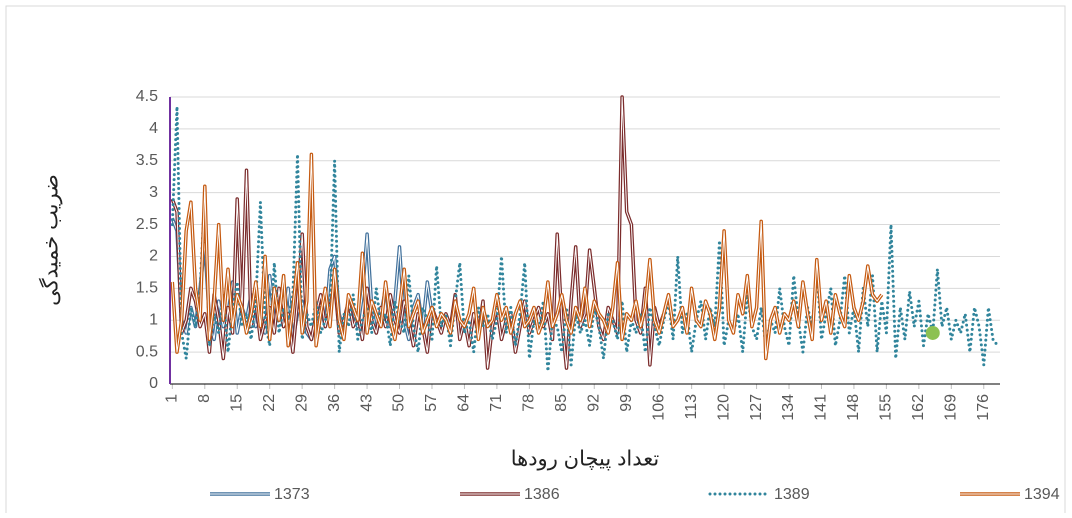 The height and width of the screenshot is (518, 1072). Describe the element at coordinates (983, 407) in the screenshot. I see `x-tick-label: 176` at that location.